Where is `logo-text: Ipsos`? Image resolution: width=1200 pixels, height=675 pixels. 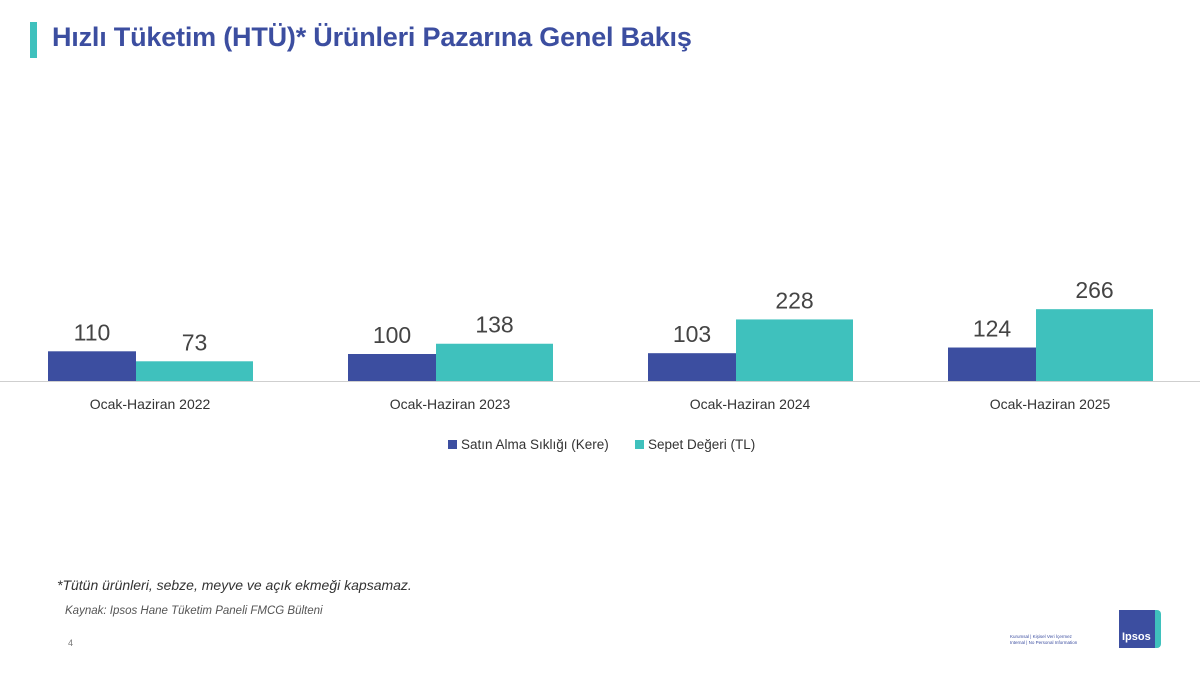
logo-text: Ipsos is located at coordinates (1136, 637).